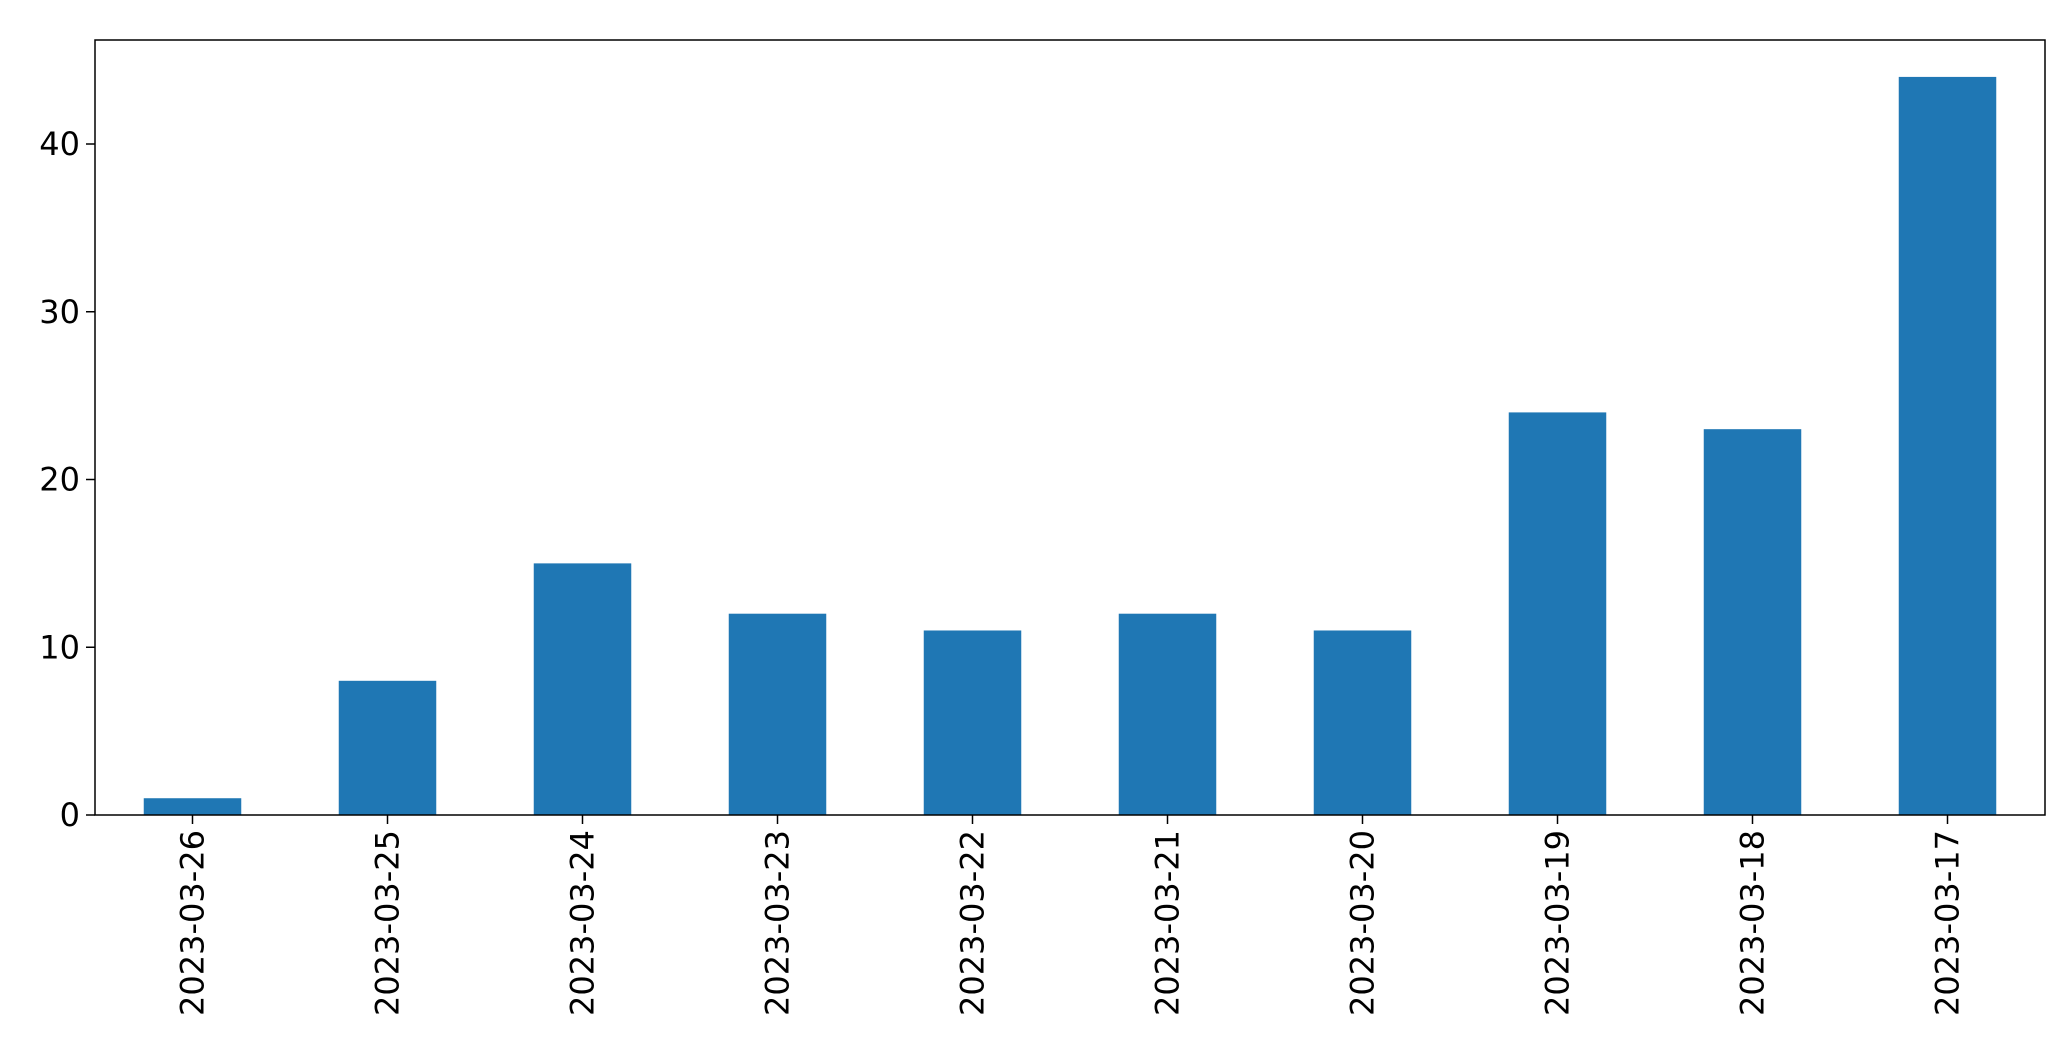  I want to click on x-tick-label: 2023-03-25, so click(388, 923).